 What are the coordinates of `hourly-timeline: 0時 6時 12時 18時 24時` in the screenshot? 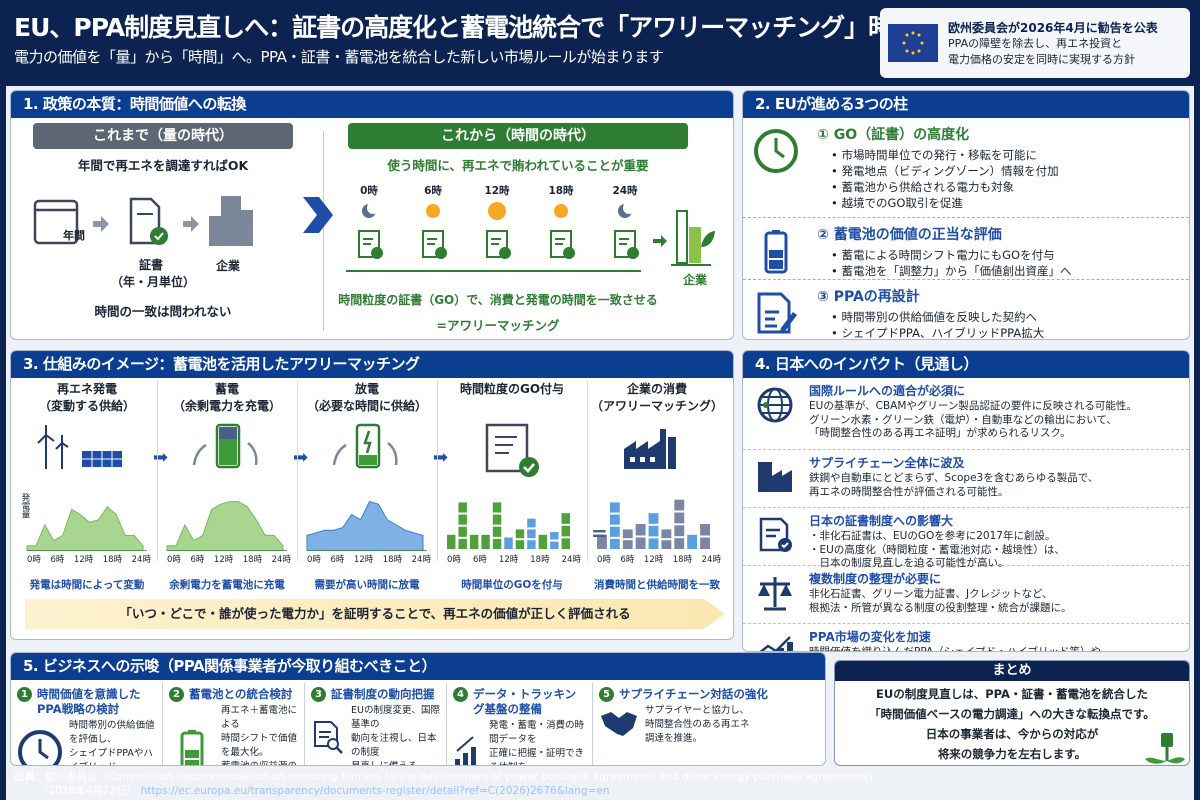 It's located at (491, 233).